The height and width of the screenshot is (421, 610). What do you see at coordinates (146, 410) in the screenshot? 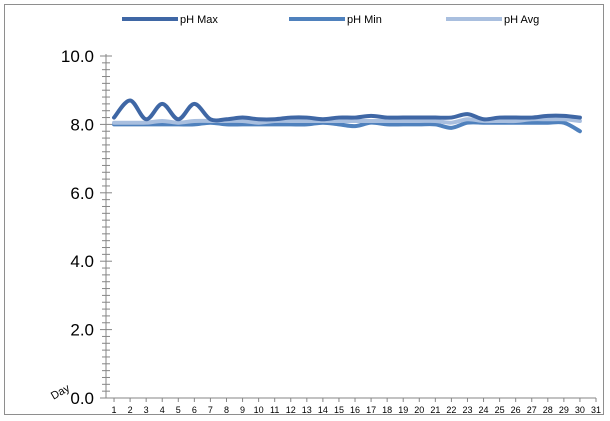
I see `x-tick-label: 3` at bounding box center [146, 410].